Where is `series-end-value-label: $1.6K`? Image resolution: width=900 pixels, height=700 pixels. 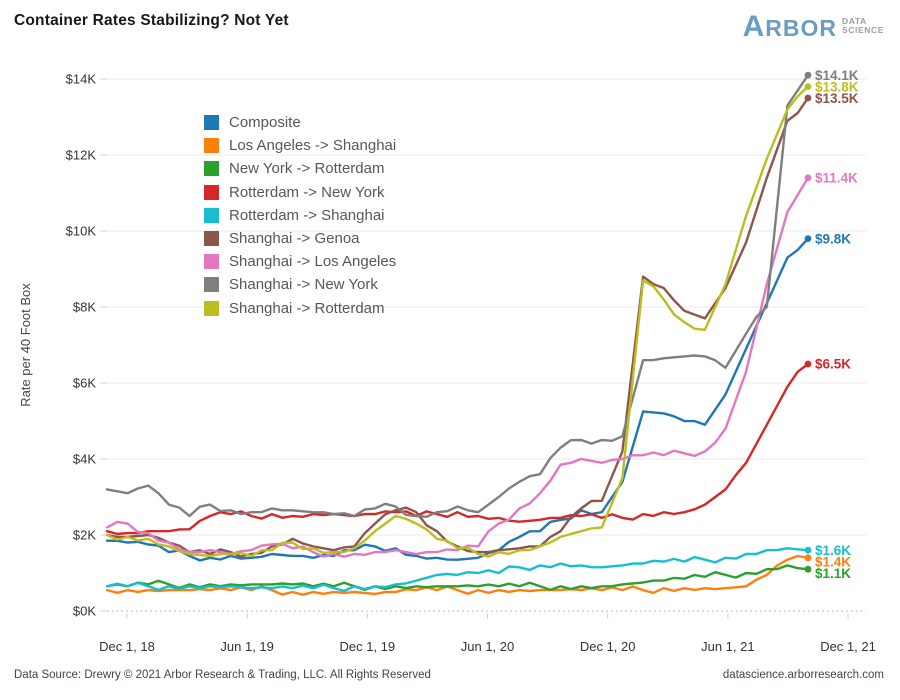
series-end-value-label: $1.6K is located at coordinates (833, 550).